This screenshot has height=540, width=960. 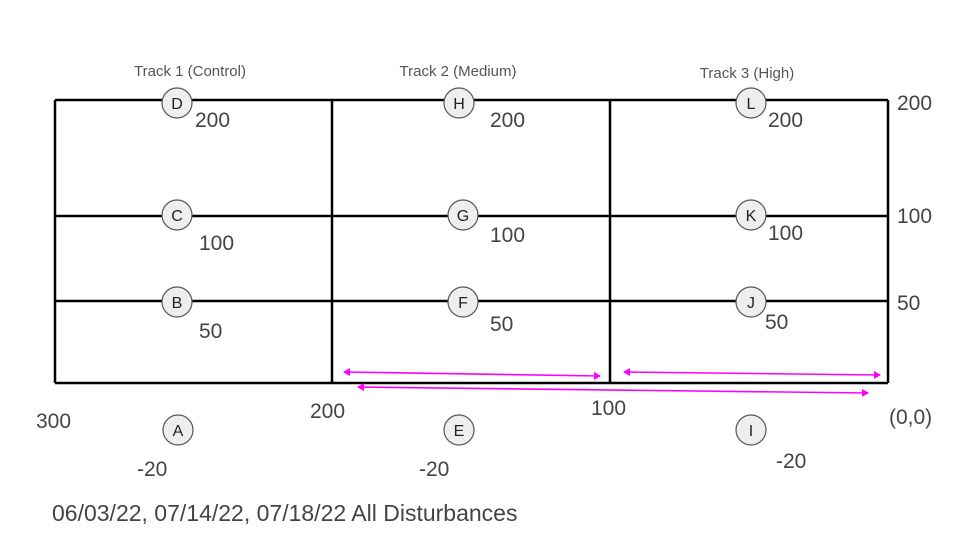 I want to click on bottom-label-300: 300, so click(x=53, y=421).